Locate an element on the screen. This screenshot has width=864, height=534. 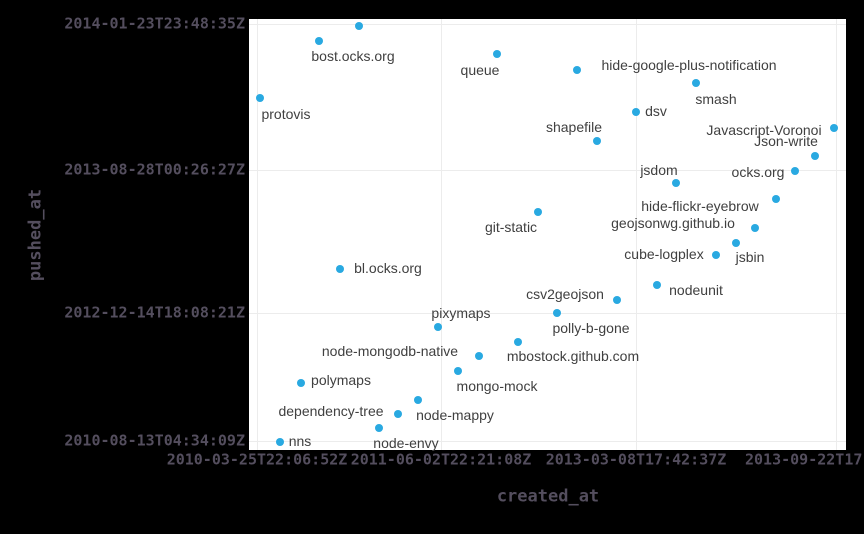
point-label: pixymaps is located at coordinates (461, 313).